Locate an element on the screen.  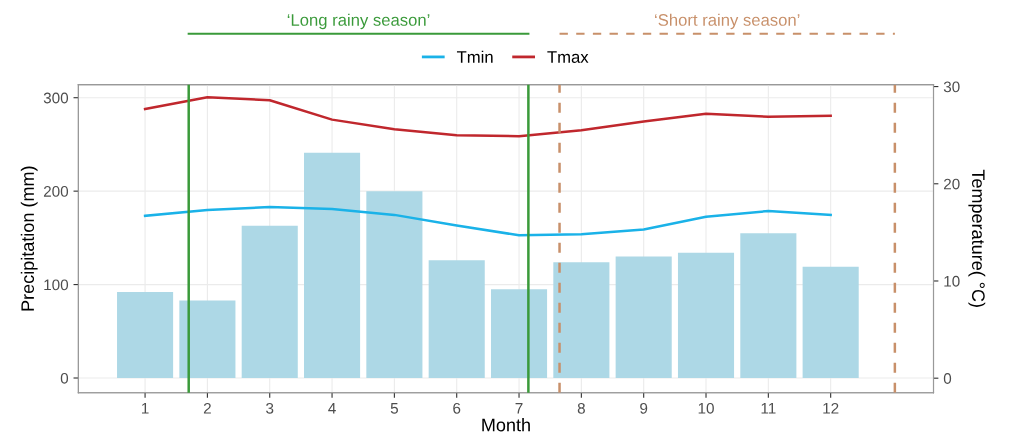
x-tick-label: 6 is located at coordinates (457, 408).